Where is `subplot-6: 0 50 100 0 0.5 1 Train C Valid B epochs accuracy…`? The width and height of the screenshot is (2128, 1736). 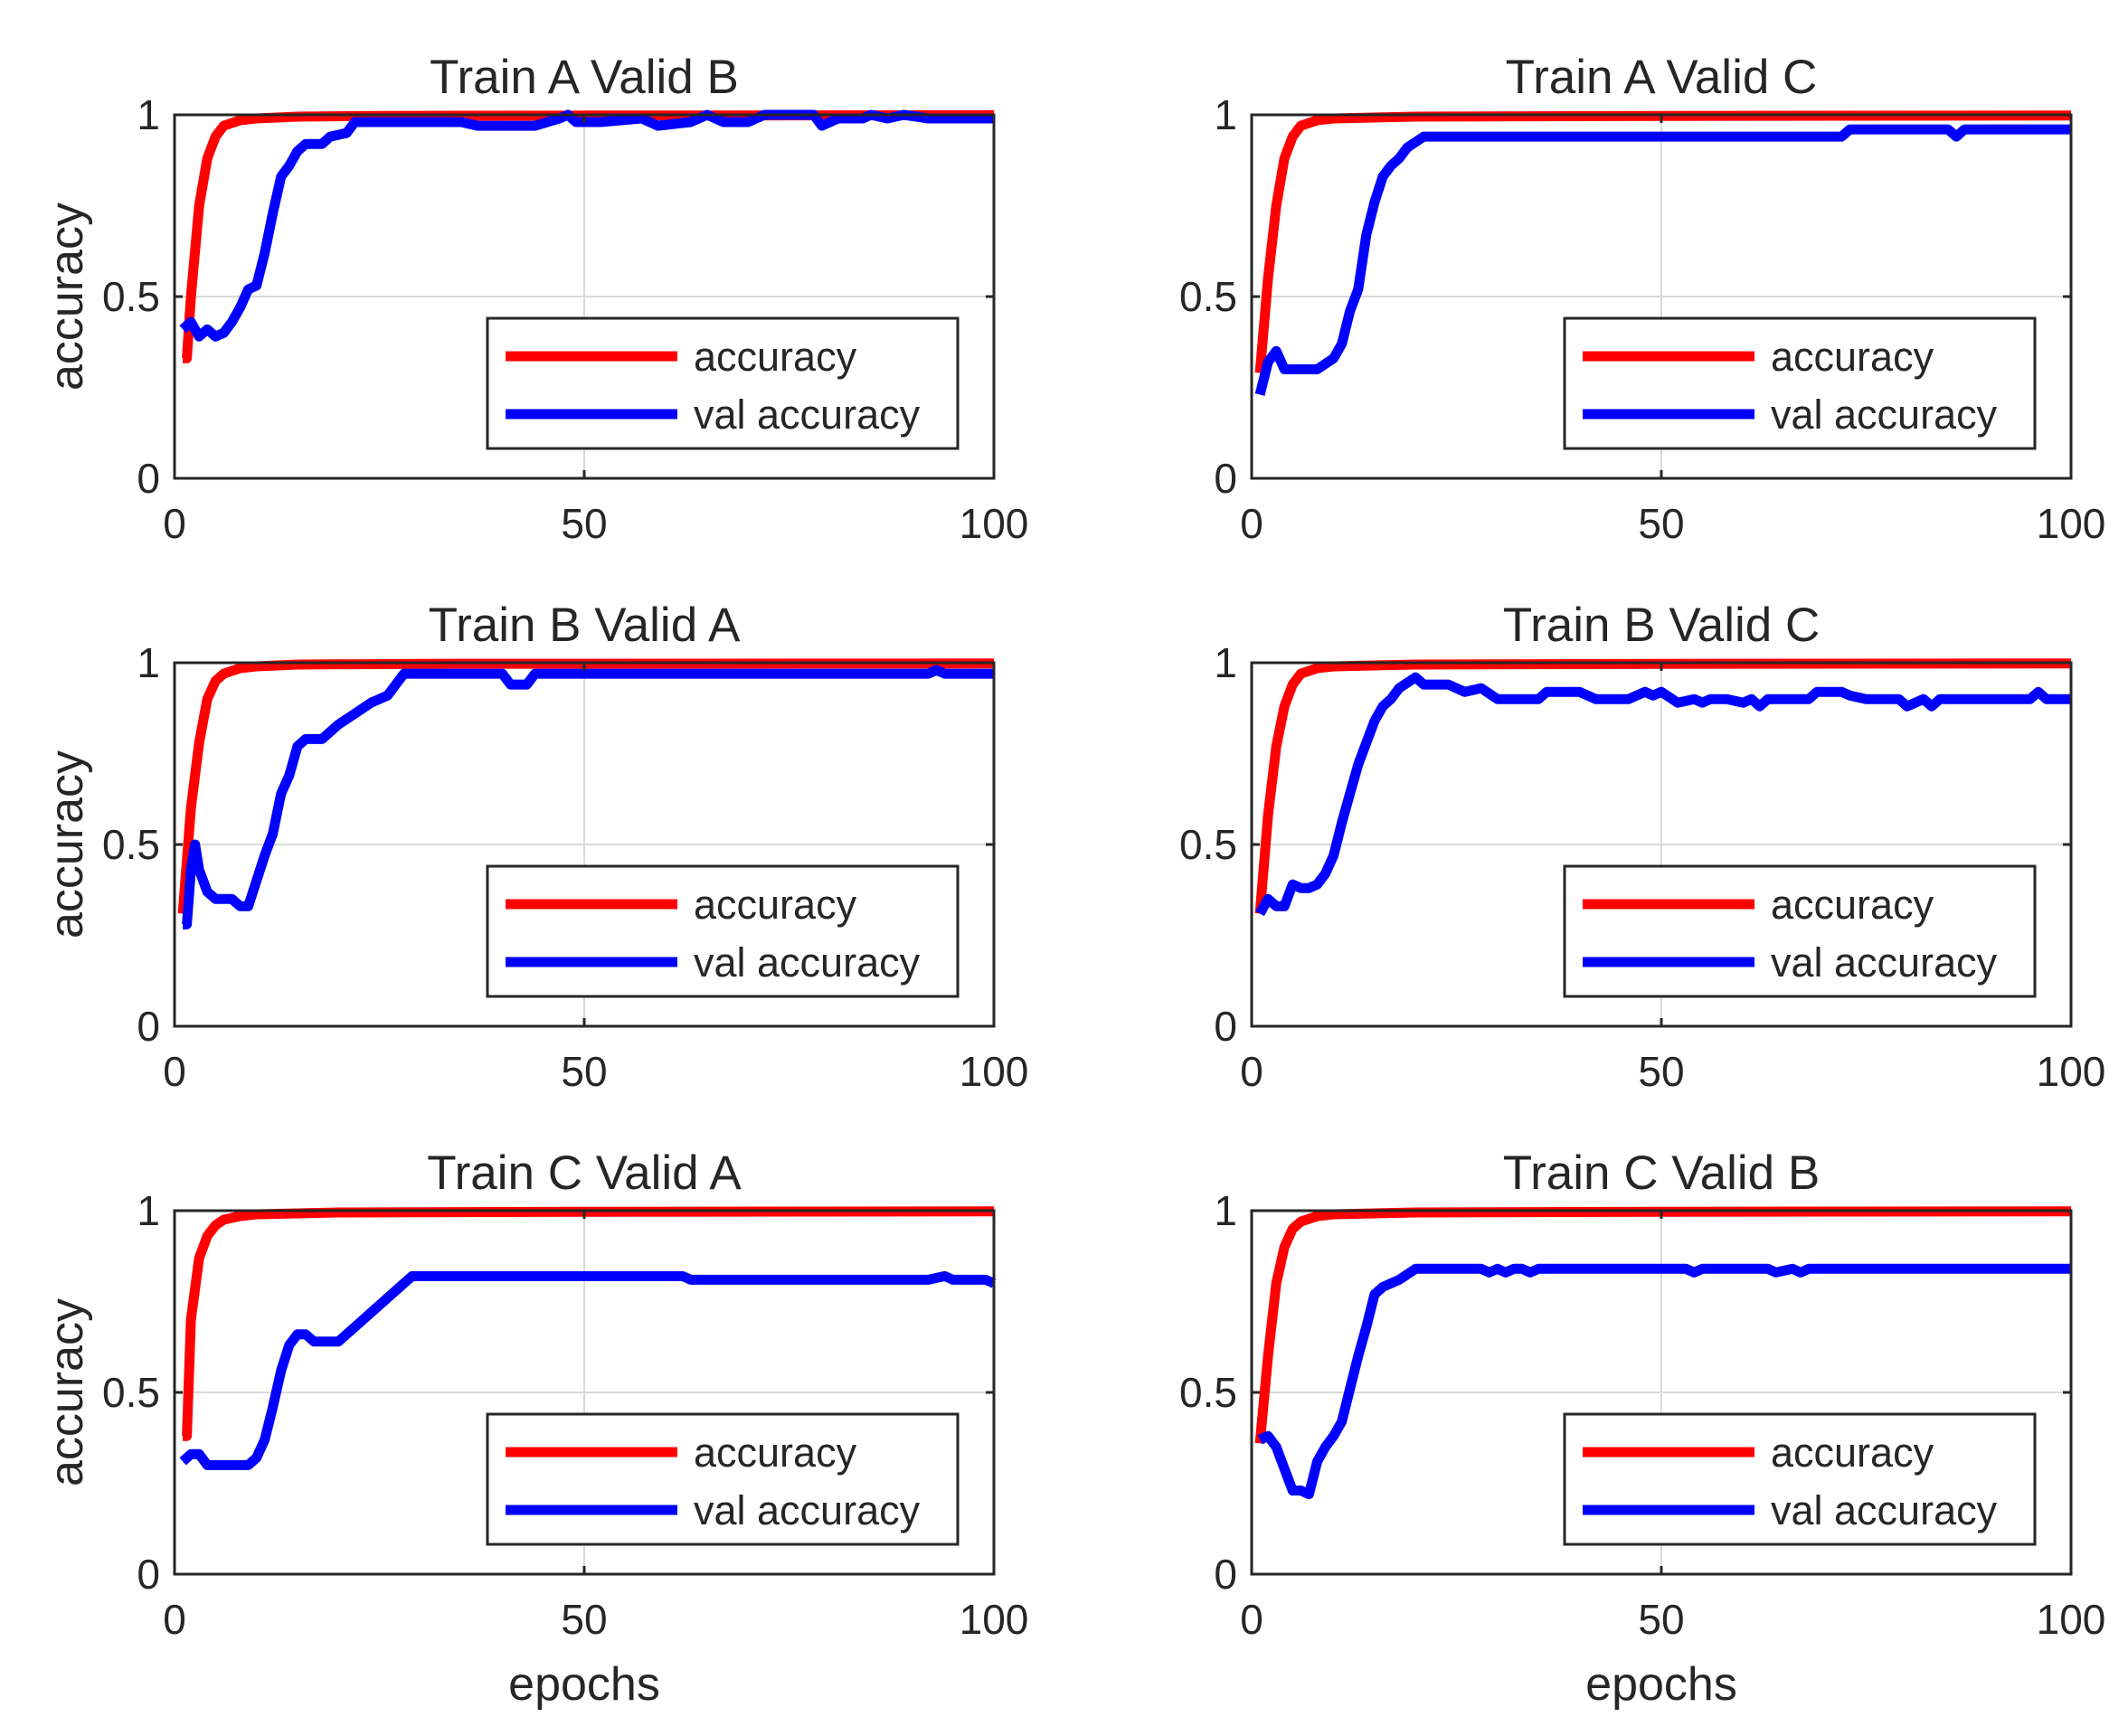 subplot-6: 0 50 100 0 0.5 1 Train C Valid B epochs accuracy… is located at coordinates (1642, 1429).